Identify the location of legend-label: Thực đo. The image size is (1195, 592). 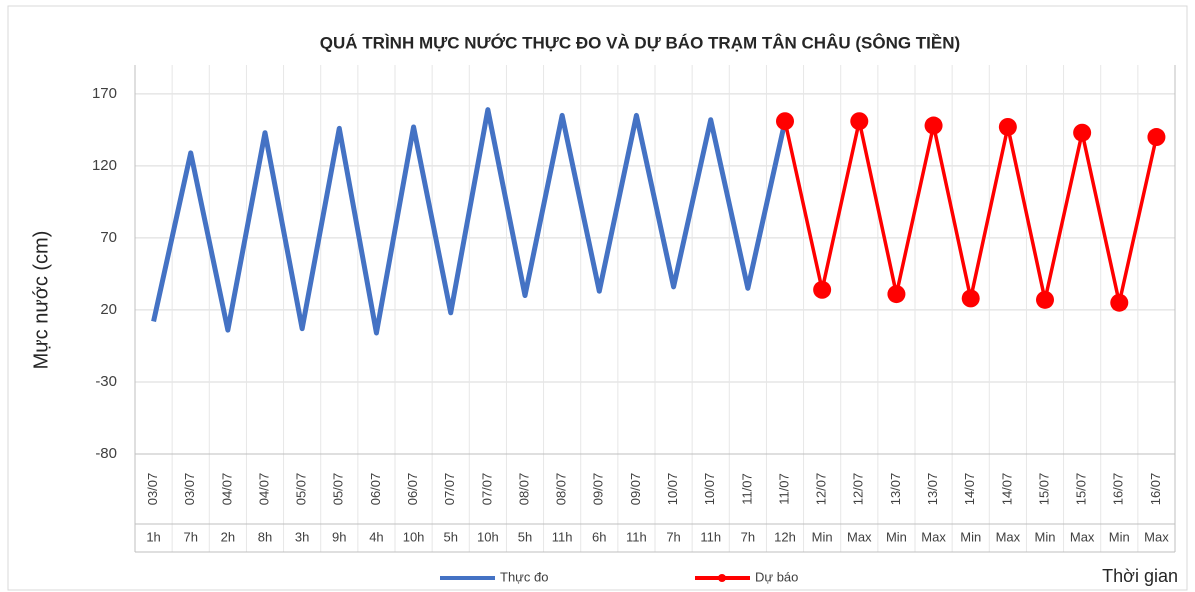
(524, 576).